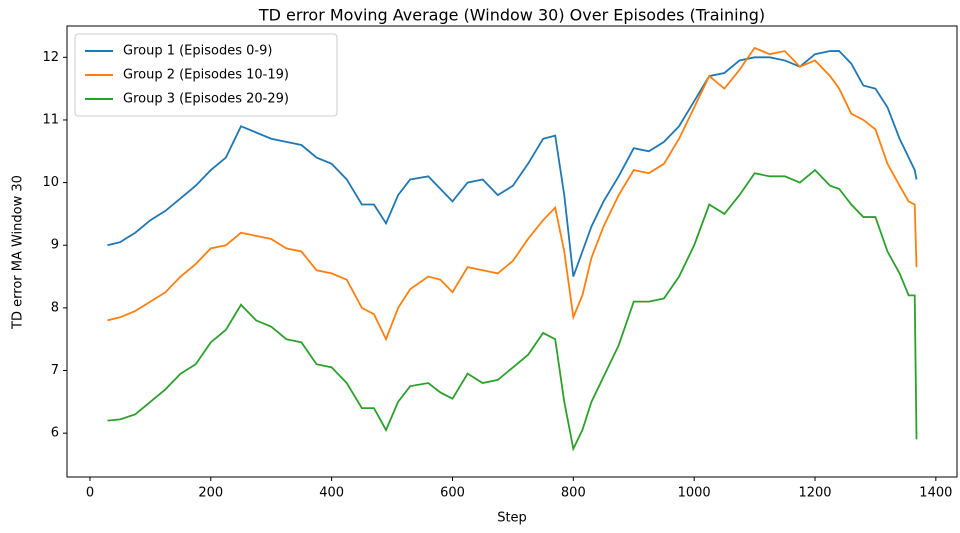 The image size is (960, 533). I want to click on y-tick-label: 6, so click(55, 433).